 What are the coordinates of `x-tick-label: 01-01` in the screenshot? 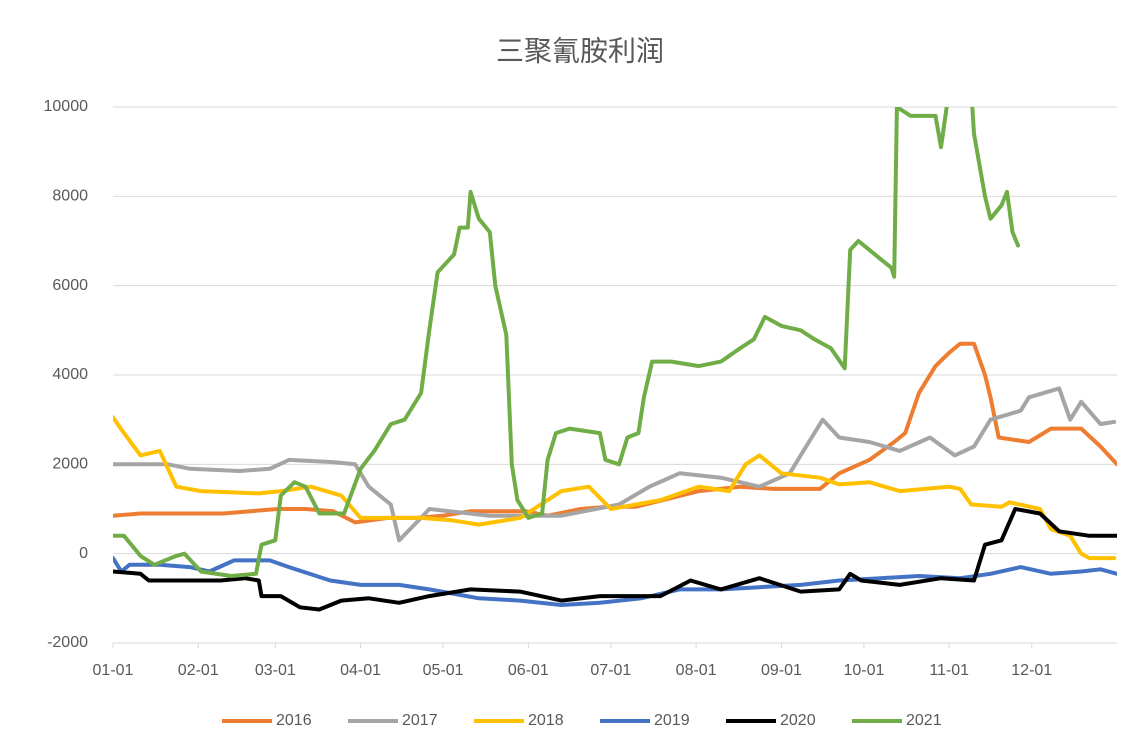 It's located at (113, 670).